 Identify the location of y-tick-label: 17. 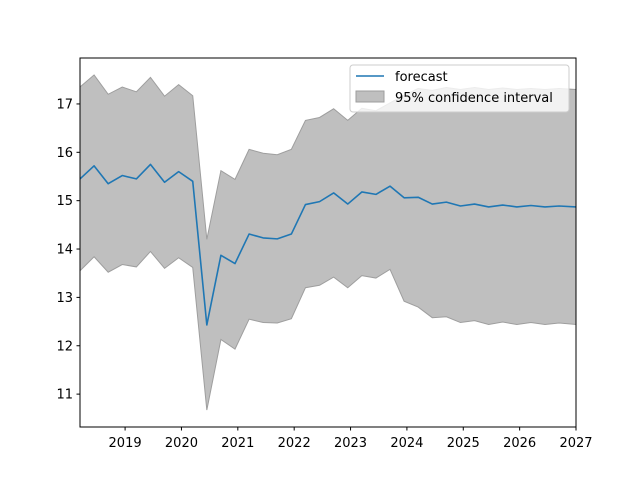
(64, 104).